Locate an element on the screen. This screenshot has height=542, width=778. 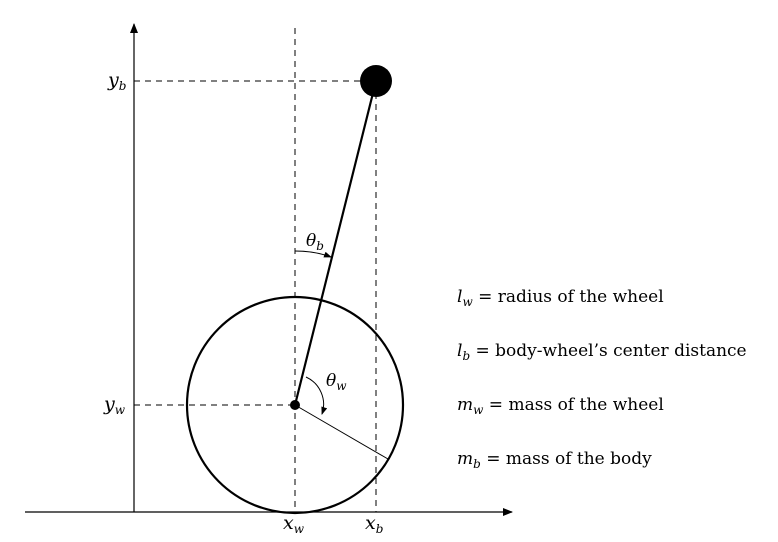
theta-b-label: θb is located at coordinates (315, 242).